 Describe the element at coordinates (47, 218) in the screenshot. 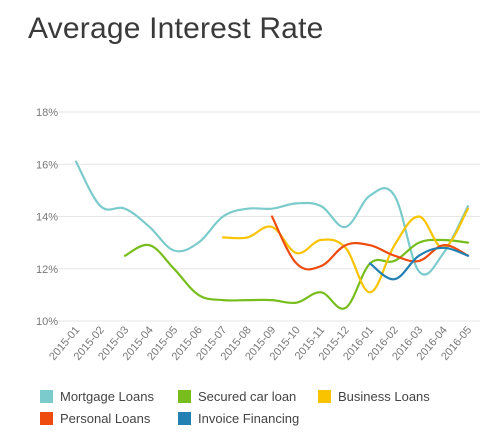

I see `y-tick-label: 14%` at that location.